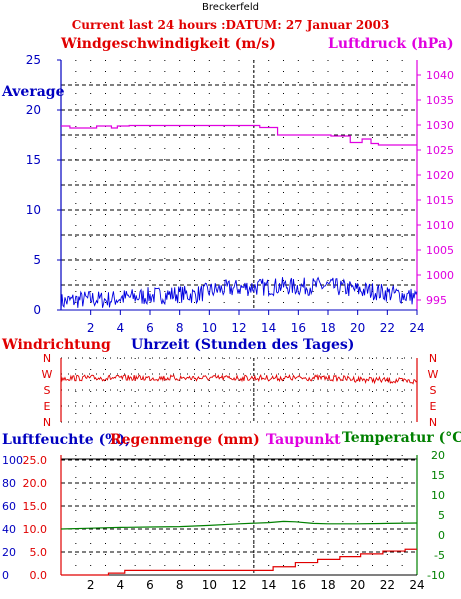  I want to click on humidity-tick-label: 0, so click(5, 575).